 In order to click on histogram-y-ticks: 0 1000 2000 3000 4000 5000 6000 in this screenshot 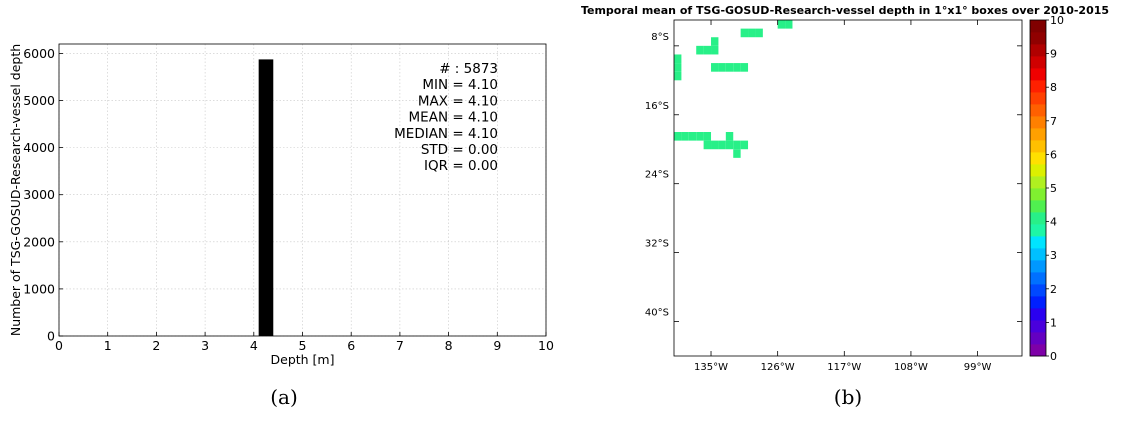, I will do `click(43, 195)`.